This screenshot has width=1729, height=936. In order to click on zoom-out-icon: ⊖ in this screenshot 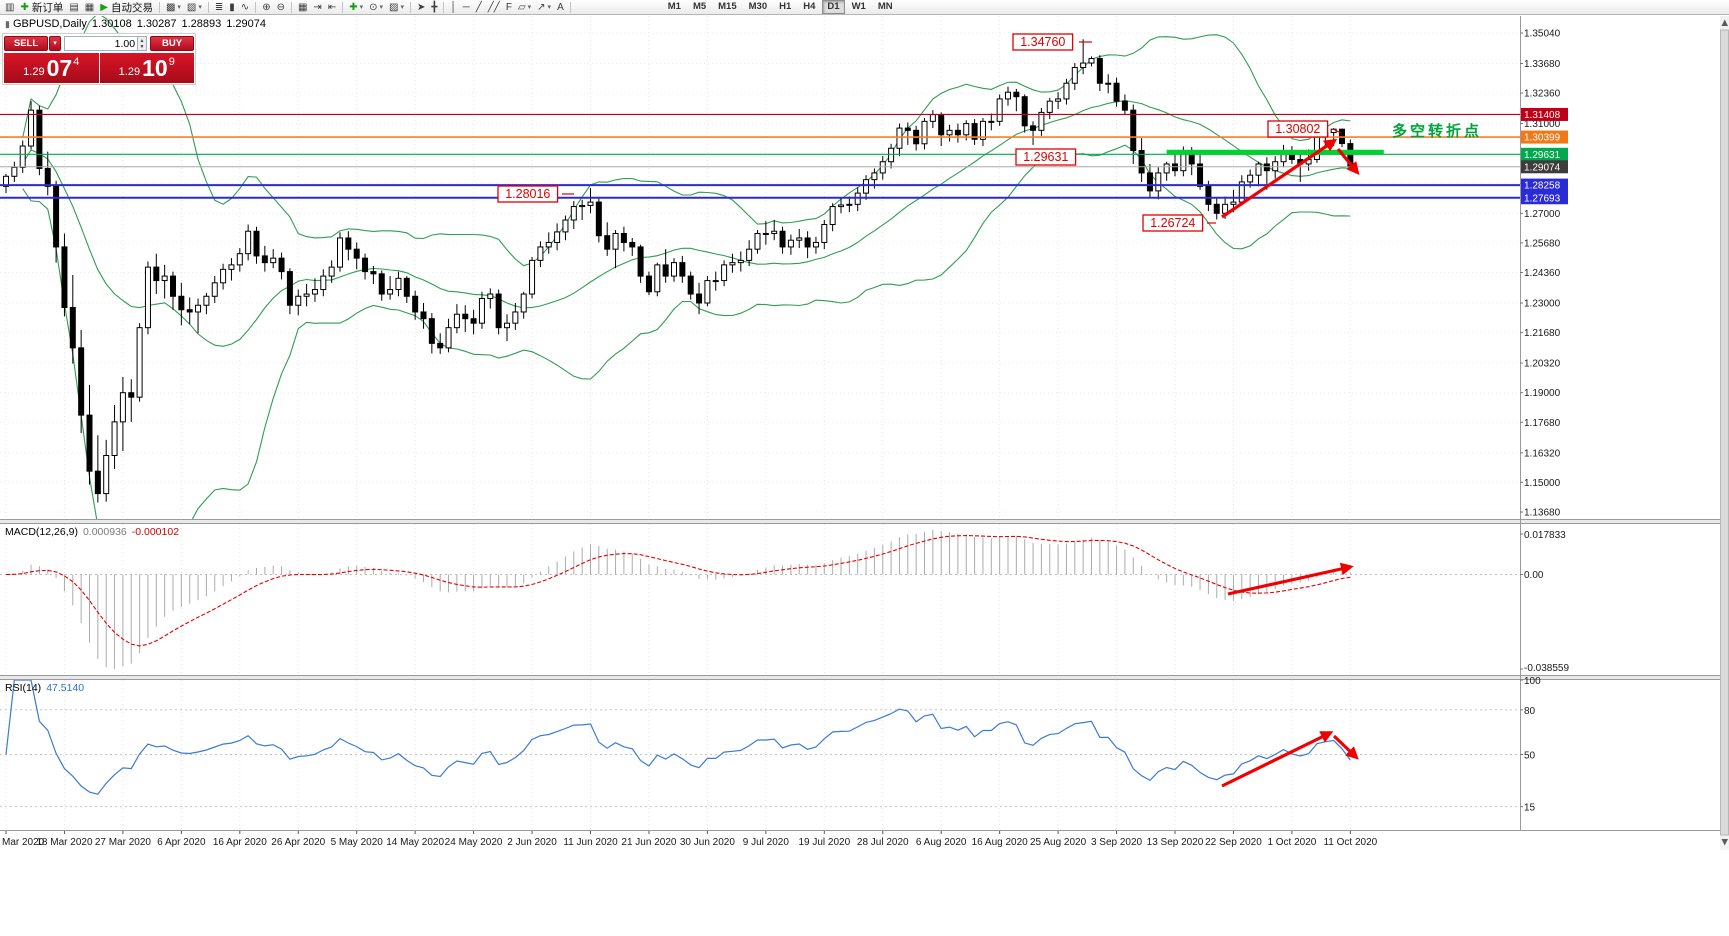, I will do `click(280, 7)`.